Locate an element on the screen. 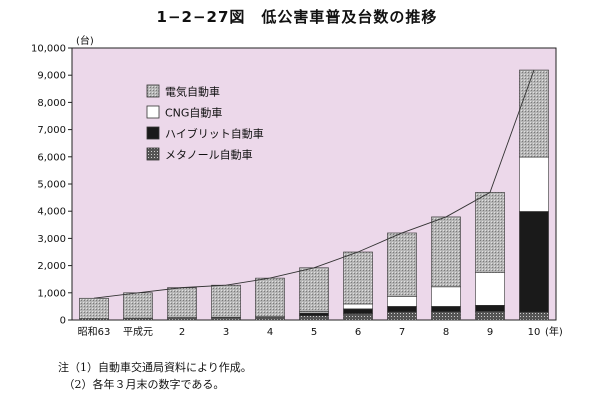 This screenshot has height=420, width=594. x-tick-label: 4 is located at coordinates (270, 332).